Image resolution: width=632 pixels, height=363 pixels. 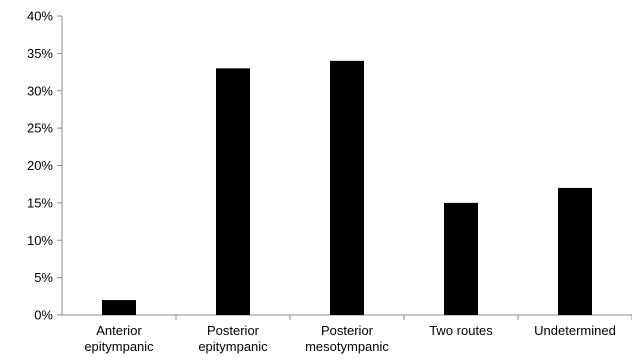 I want to click on x-tick-label: Undetermined, so click(x=575, y=330).